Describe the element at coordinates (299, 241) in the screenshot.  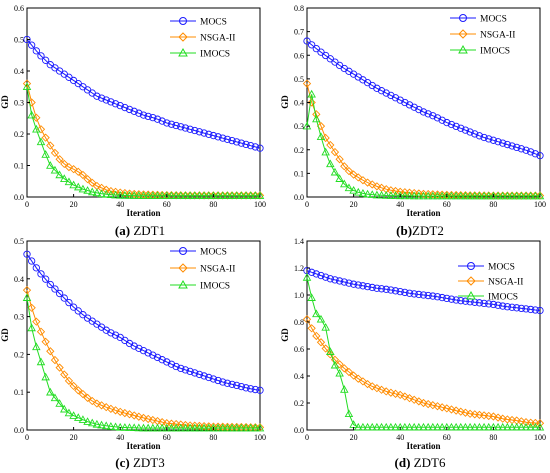
I see `y-tick-label: 1.4` at that location.